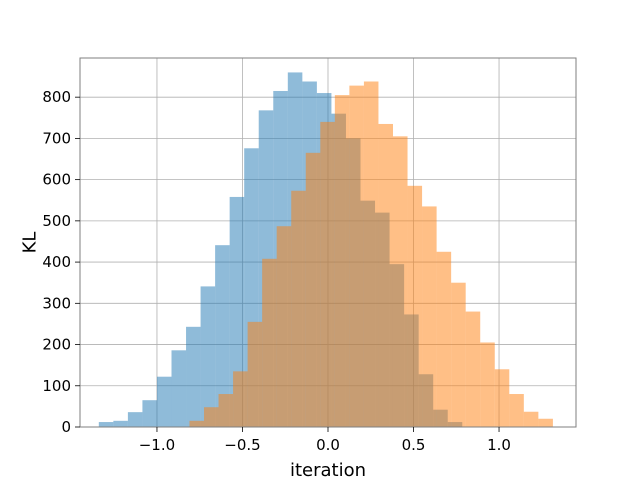 This screenshot has height=480, width=640. What do you see at coordinates (414, 445) in the screenshot?
I see `x-tick-label: 0.5` at bounding box center [414, 445].